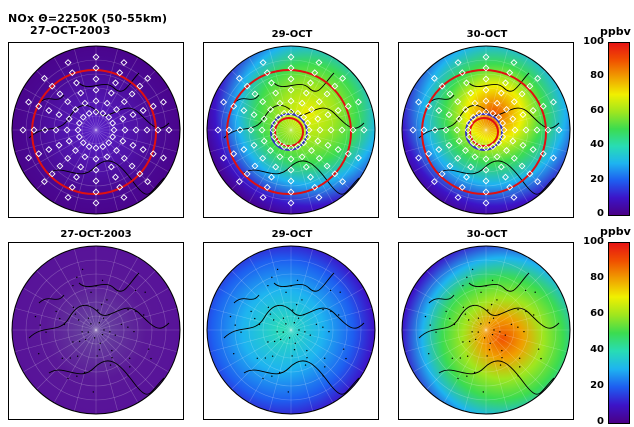 The image size is (634, 427). Describe the element at coordinates (597, 277) in the screenshot. I see `colorbar-bottom-tick-80: 80` at that location.